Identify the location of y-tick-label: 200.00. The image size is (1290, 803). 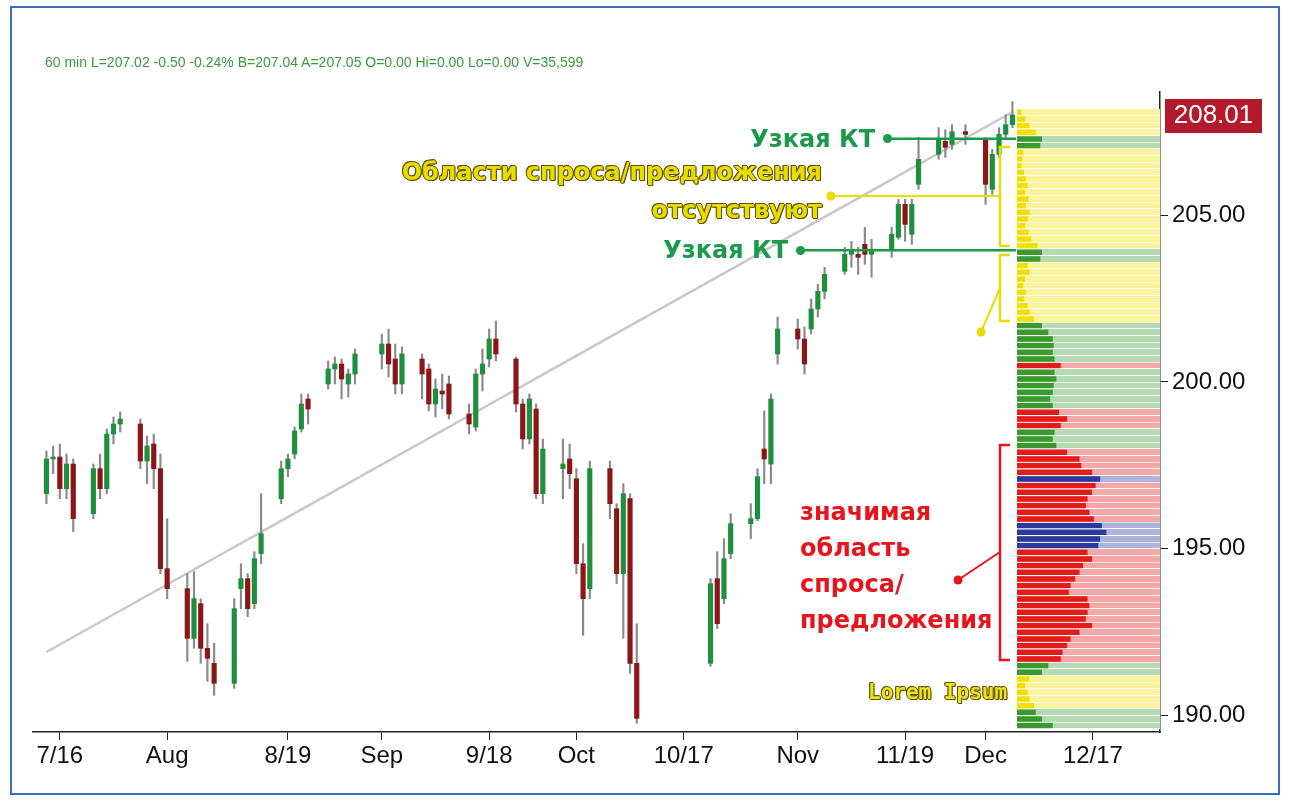
(1209, 380).